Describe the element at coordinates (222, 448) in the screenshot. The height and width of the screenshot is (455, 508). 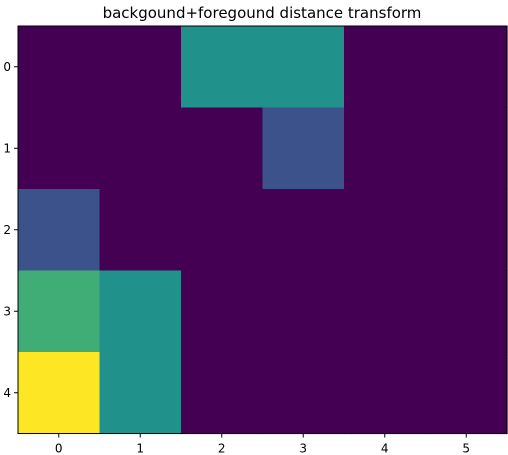
I see `x-tick-label: 2` at that location.